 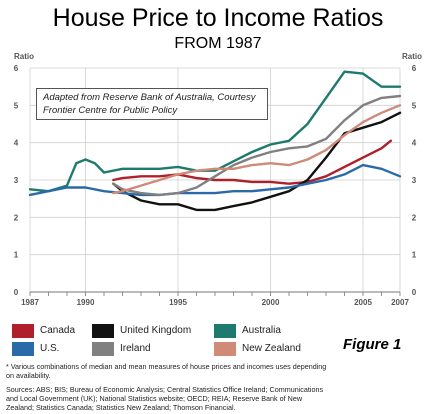 I want to click on legend-label: U.S., so click(x=50, y=348).